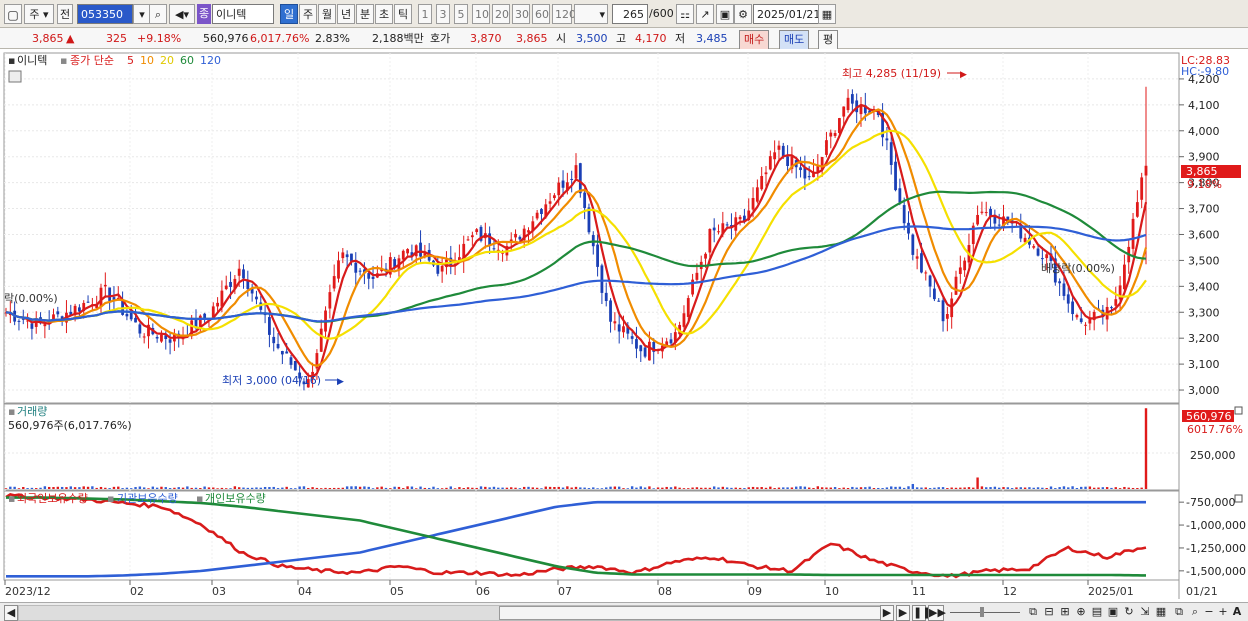 This screenshot has width=1248, height=621. I want to click on tab-month: 월, so click(327, 14).